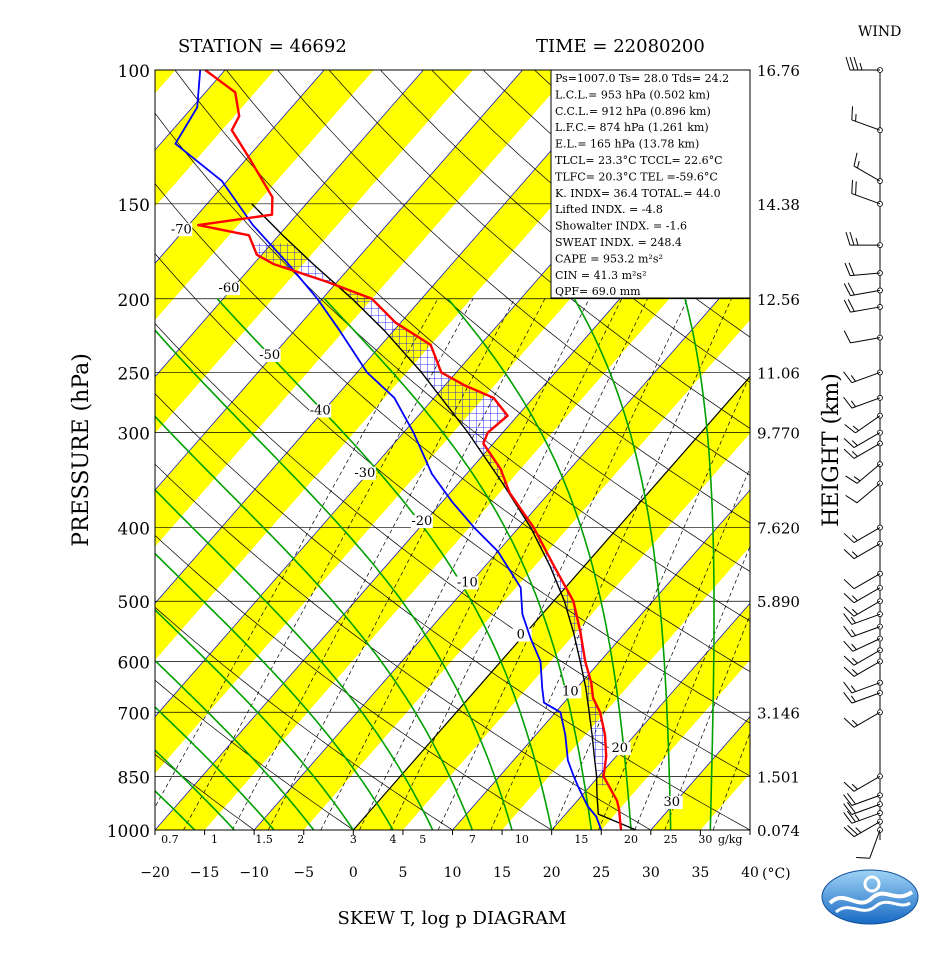 Image resolution: width=950 pixels, height=954 pixels. I want to click on temperature-tick-label: −5, so click(303, 873).